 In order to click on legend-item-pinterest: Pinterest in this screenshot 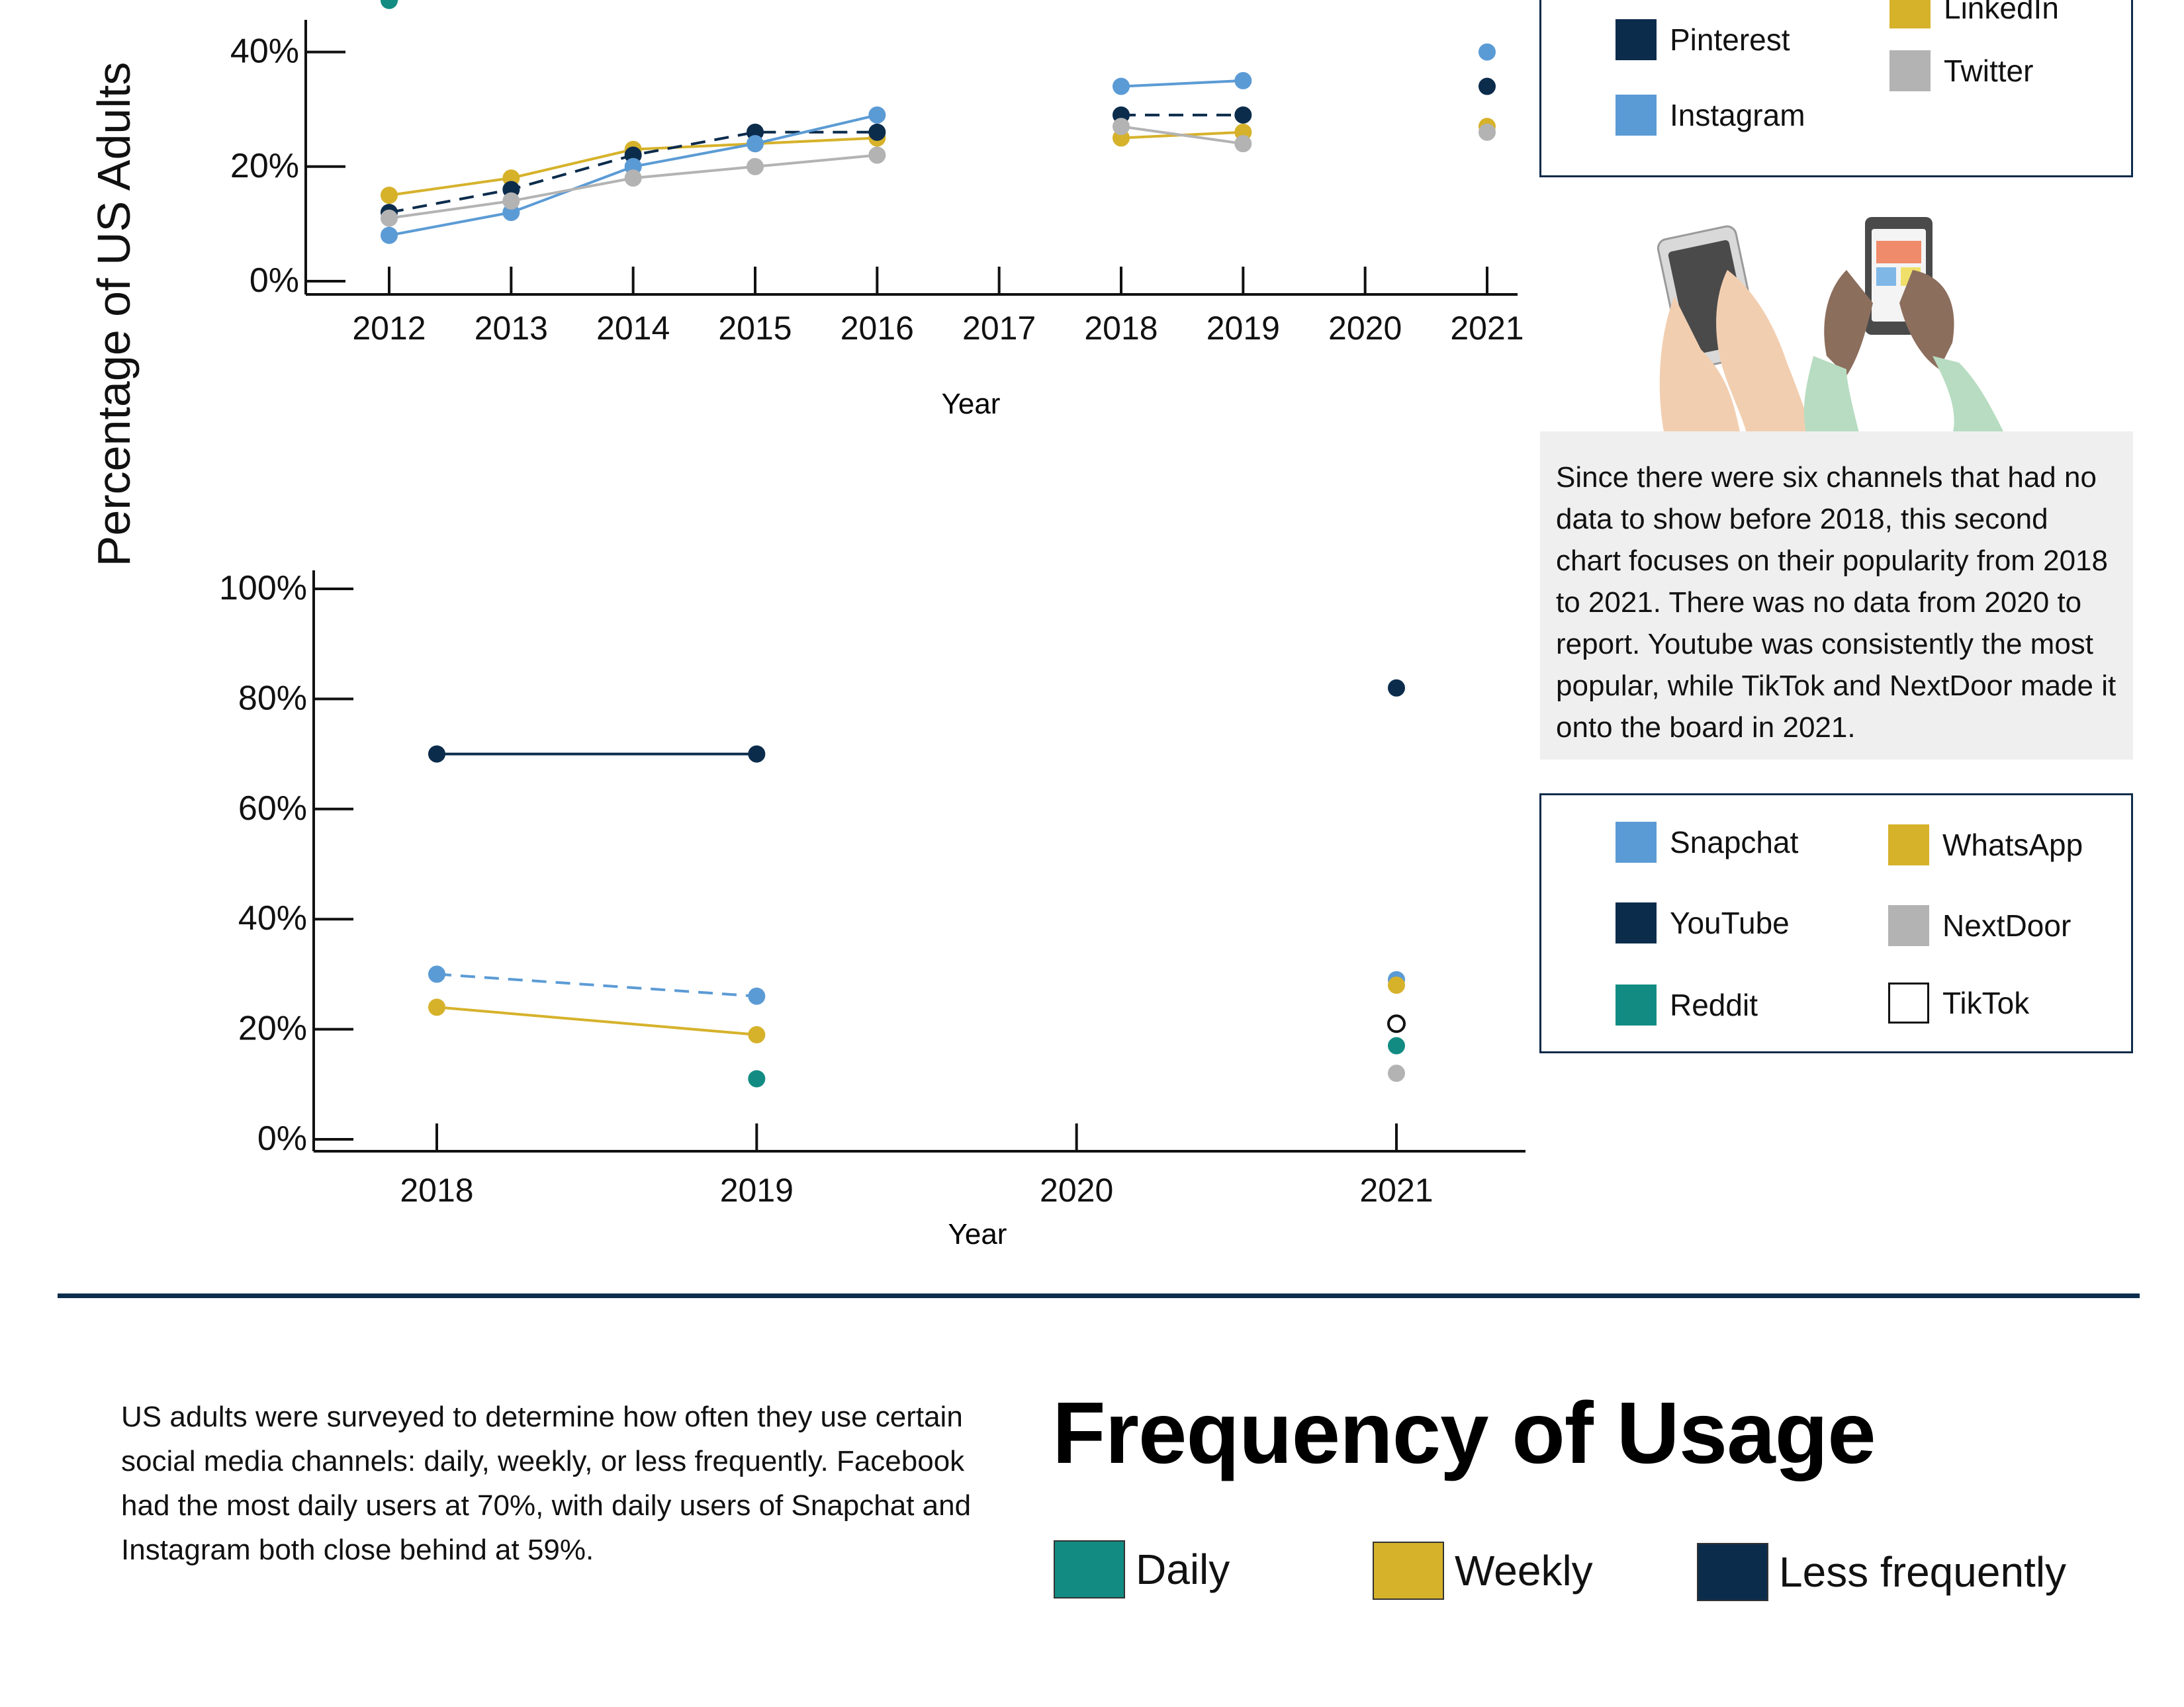, I will do `click(1703, 39)`.